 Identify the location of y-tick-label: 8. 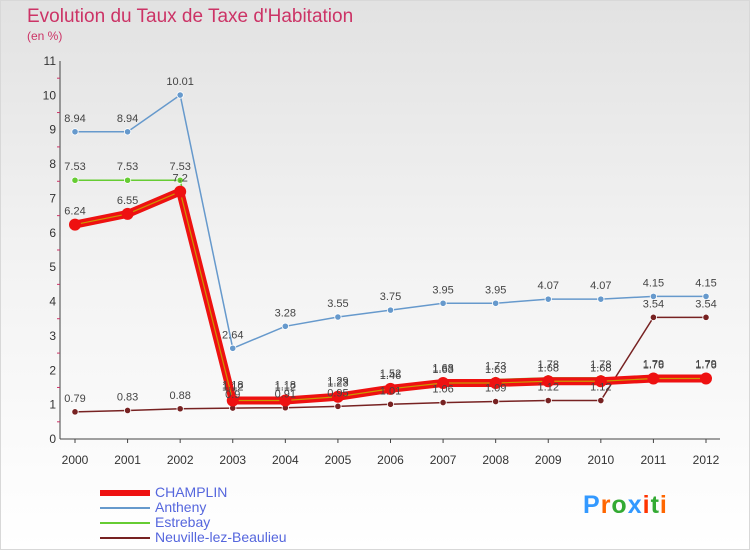
(52, 164).